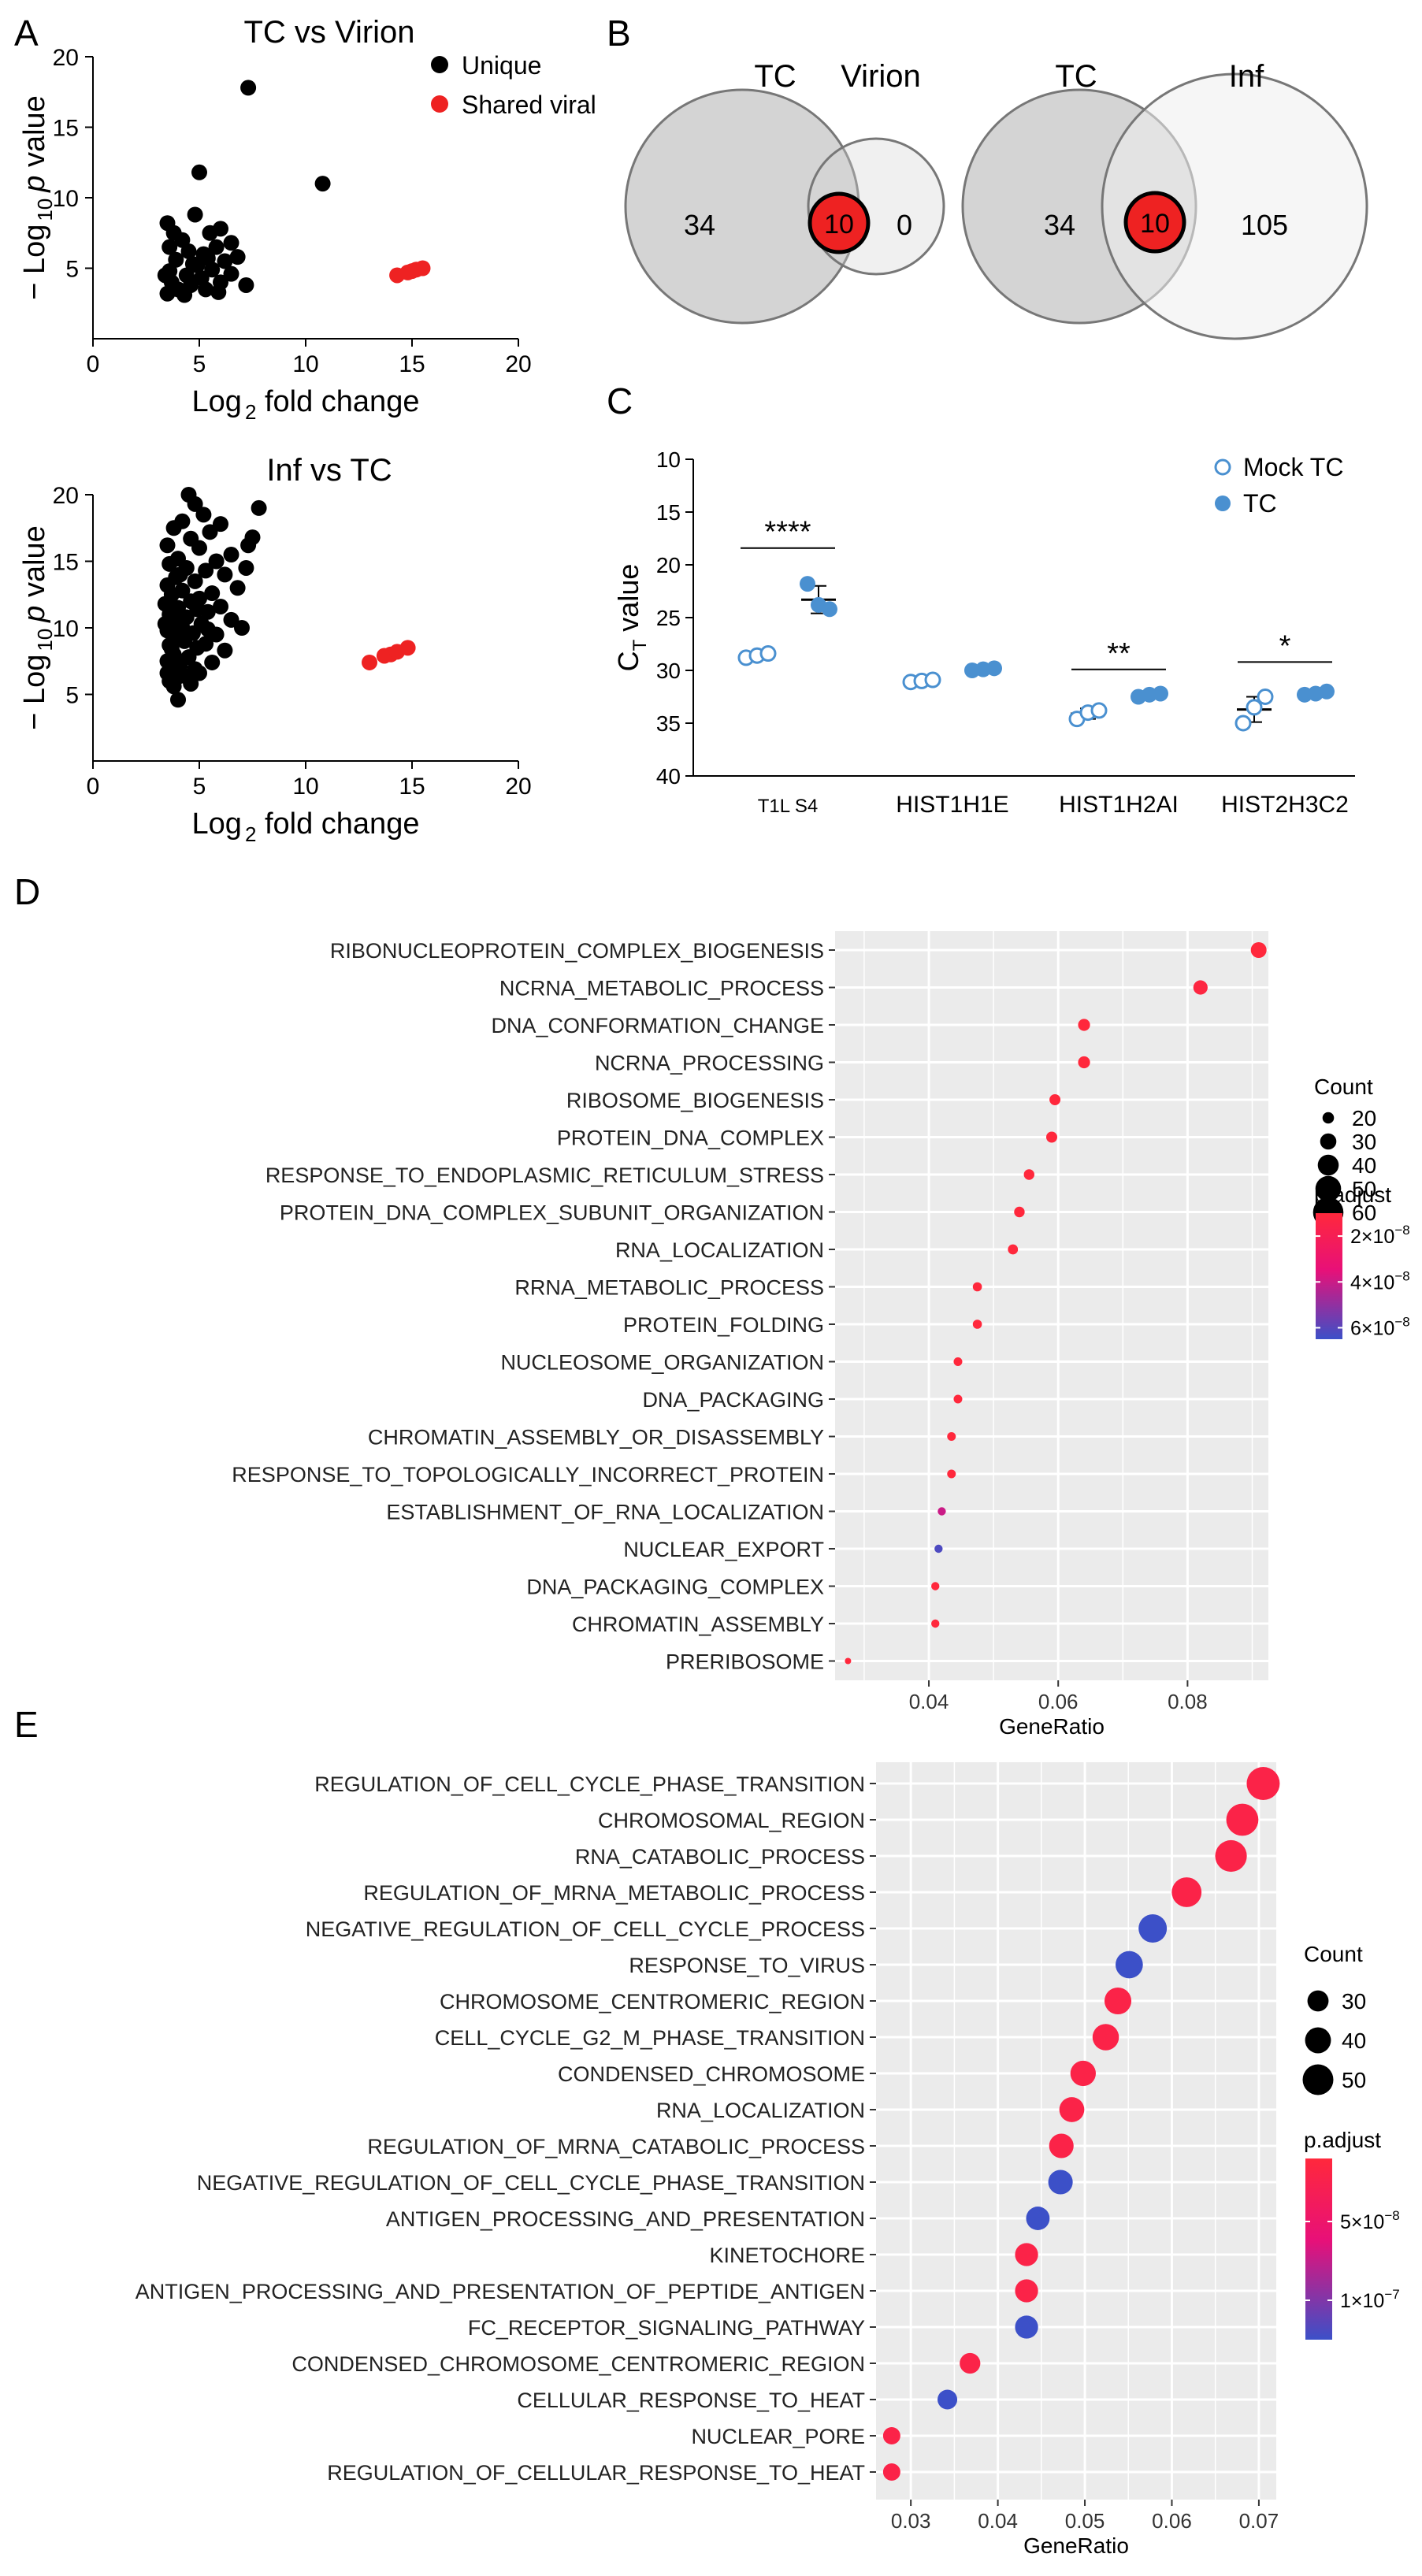  What do you see at coordinates (911, 2521) in the screenshot?
I see `x-tick-label: 0.03` at bounding box center [911, 2521].